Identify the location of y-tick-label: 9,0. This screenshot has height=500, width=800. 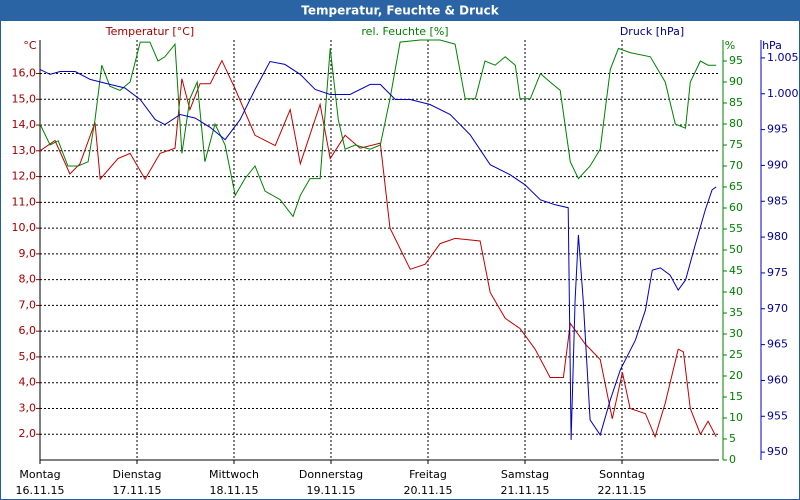
(28, 253).